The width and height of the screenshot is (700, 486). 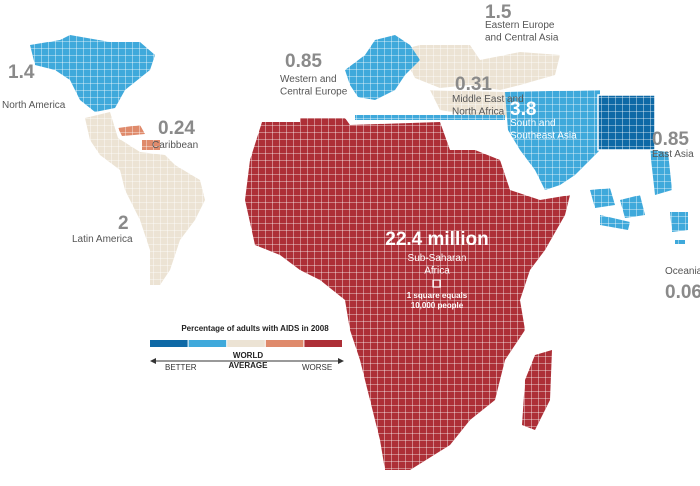 I want to click on region-value: 2, so click(x=123, y=223).